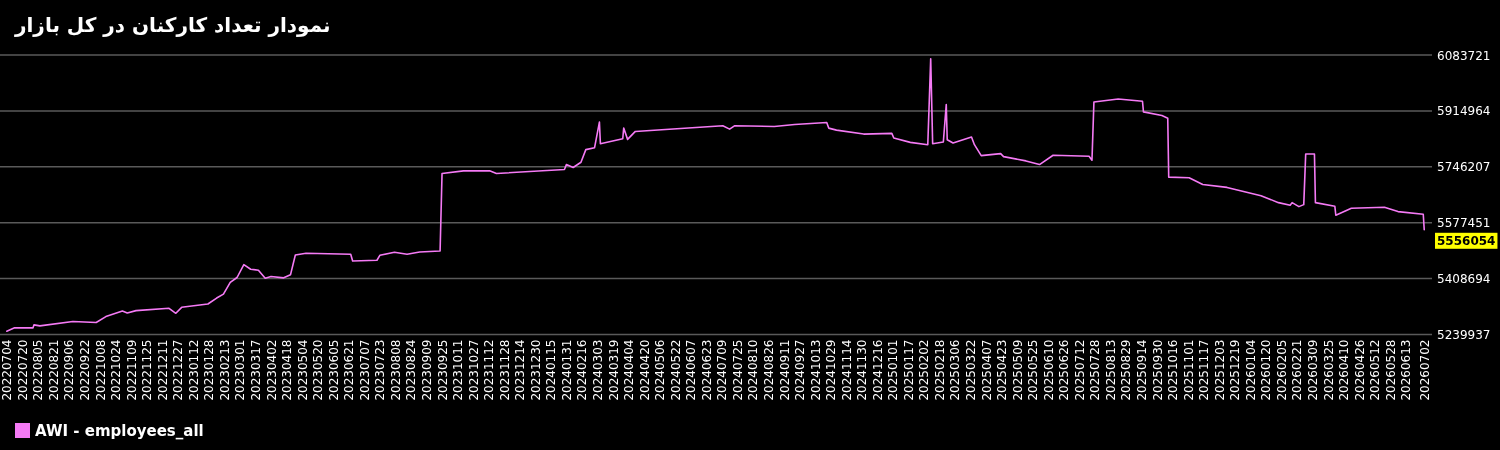 This screenshot has width=1500, height=450. I want to click on x-tick-label: 20251219, so click(1235, 370).